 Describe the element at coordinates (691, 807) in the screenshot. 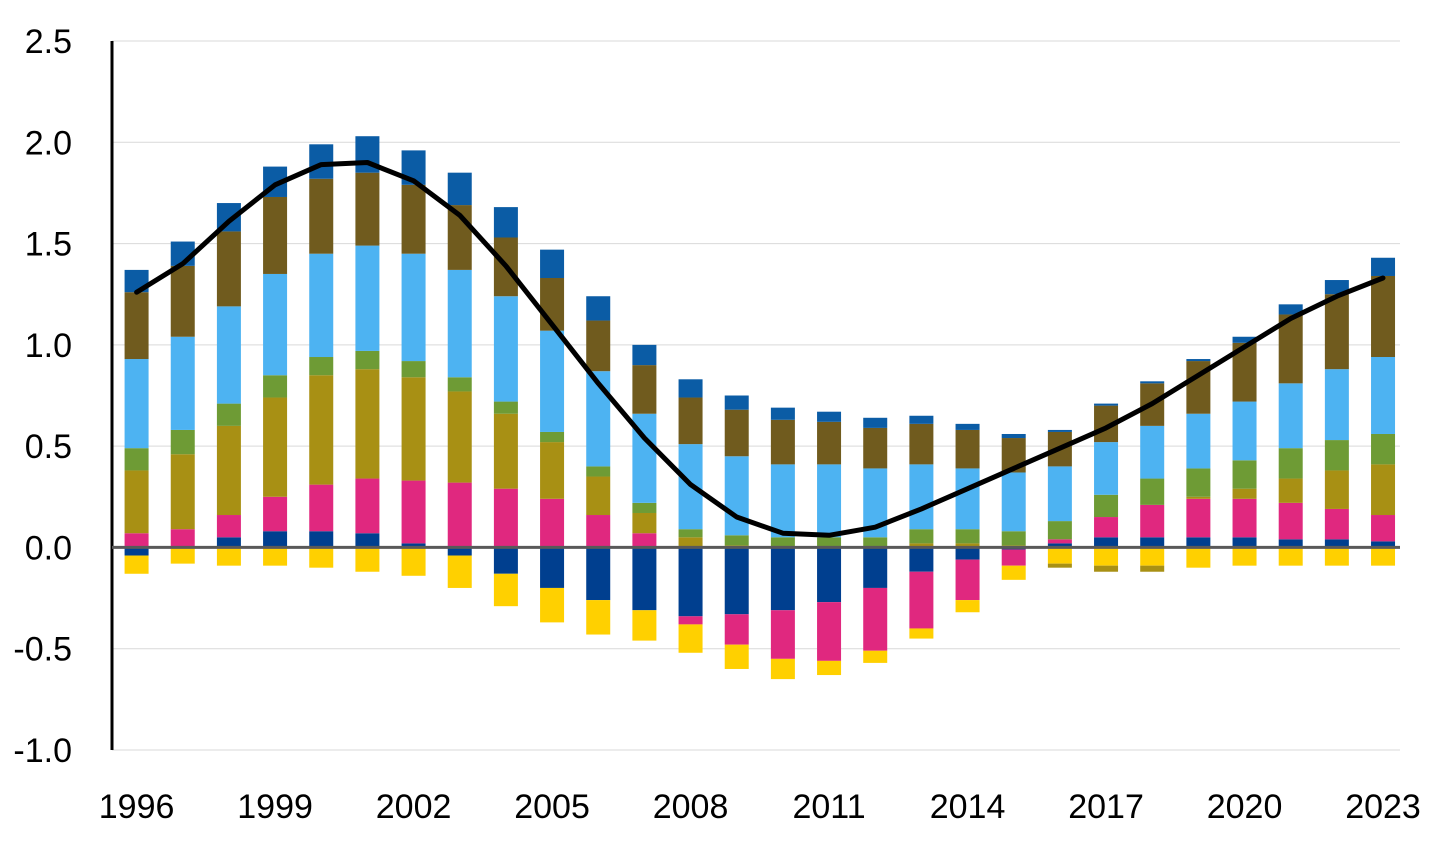

I see `x-tick-label-2008: 2008` at that location.